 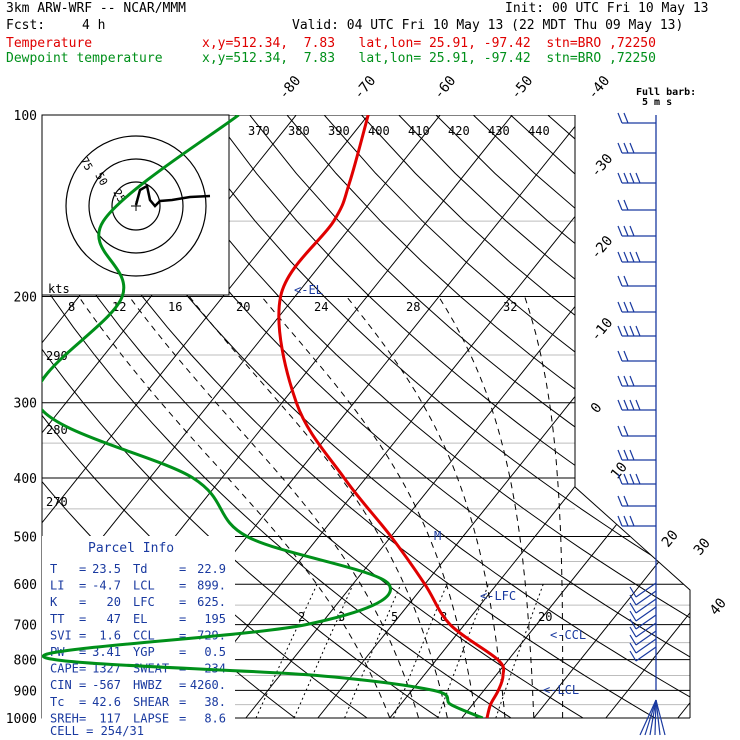 What do you see at coordinates (151, 718) in the screenshot?
I see `parcel-field-name: LAPSE` at bounding box center [151, 718].